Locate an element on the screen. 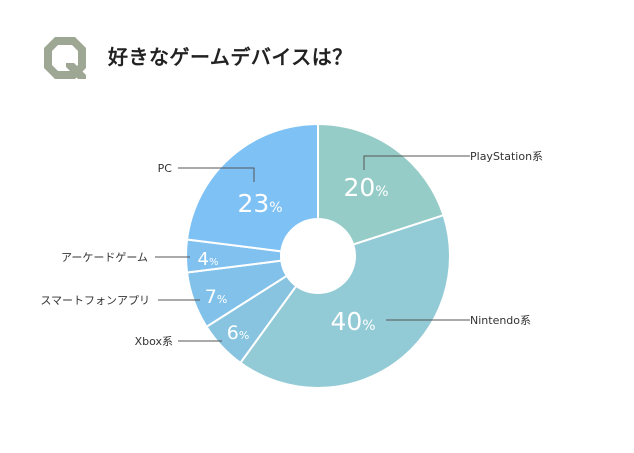 This screenshot has width=634, height=453. slice-value-3: 7% is located at coordinates (216, 297).